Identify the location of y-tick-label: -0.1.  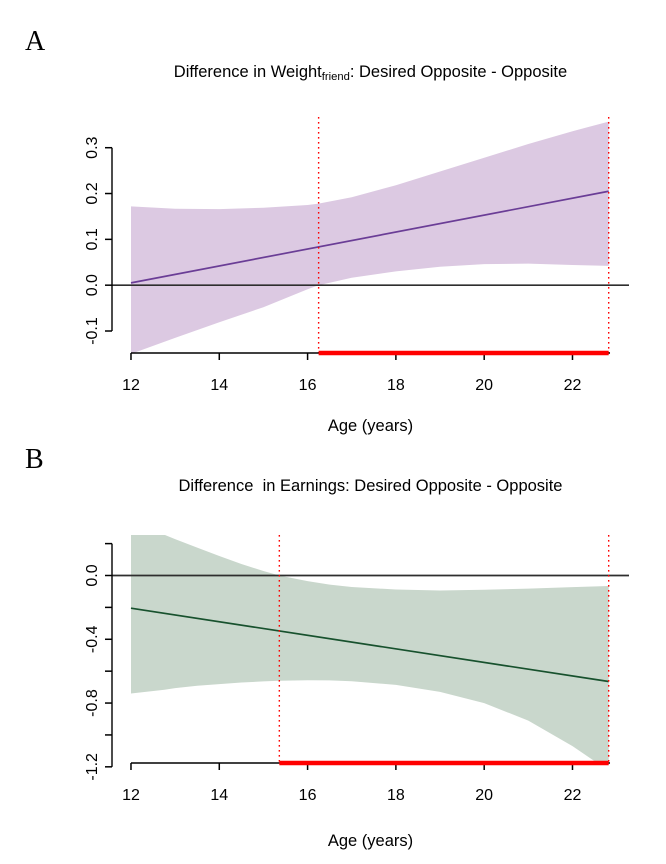
(92, 331).